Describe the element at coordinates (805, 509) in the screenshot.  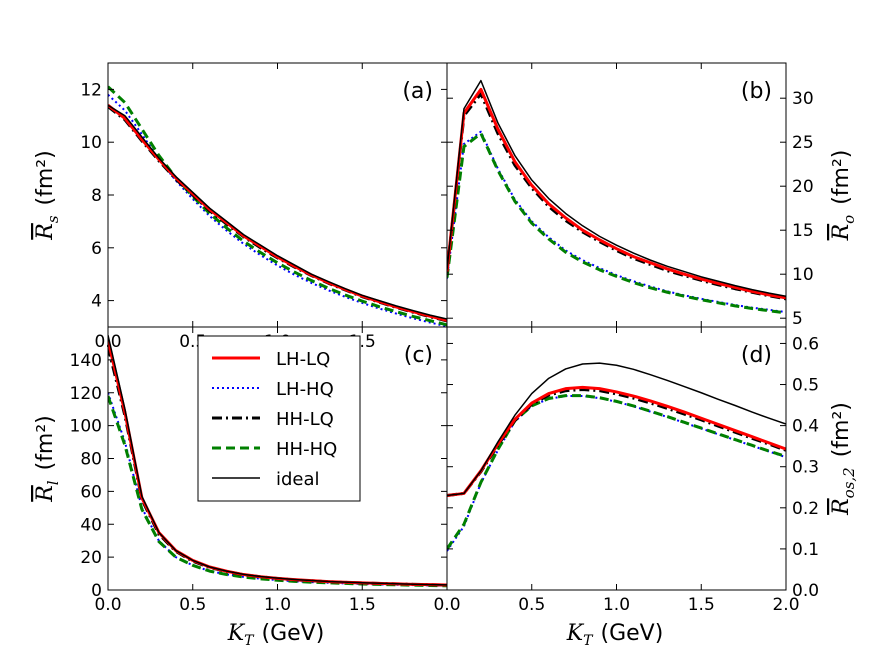
I see `y-tick-label: 0.2` at that location.